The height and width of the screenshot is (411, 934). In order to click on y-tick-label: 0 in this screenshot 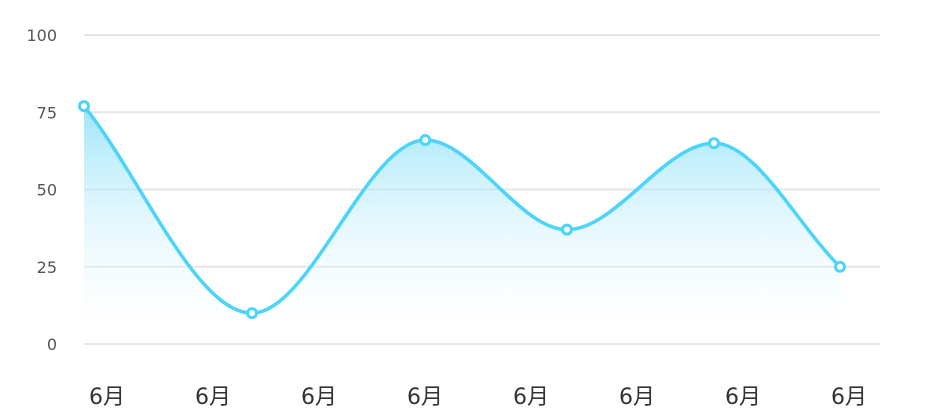, I will do `click(52, 344)`.